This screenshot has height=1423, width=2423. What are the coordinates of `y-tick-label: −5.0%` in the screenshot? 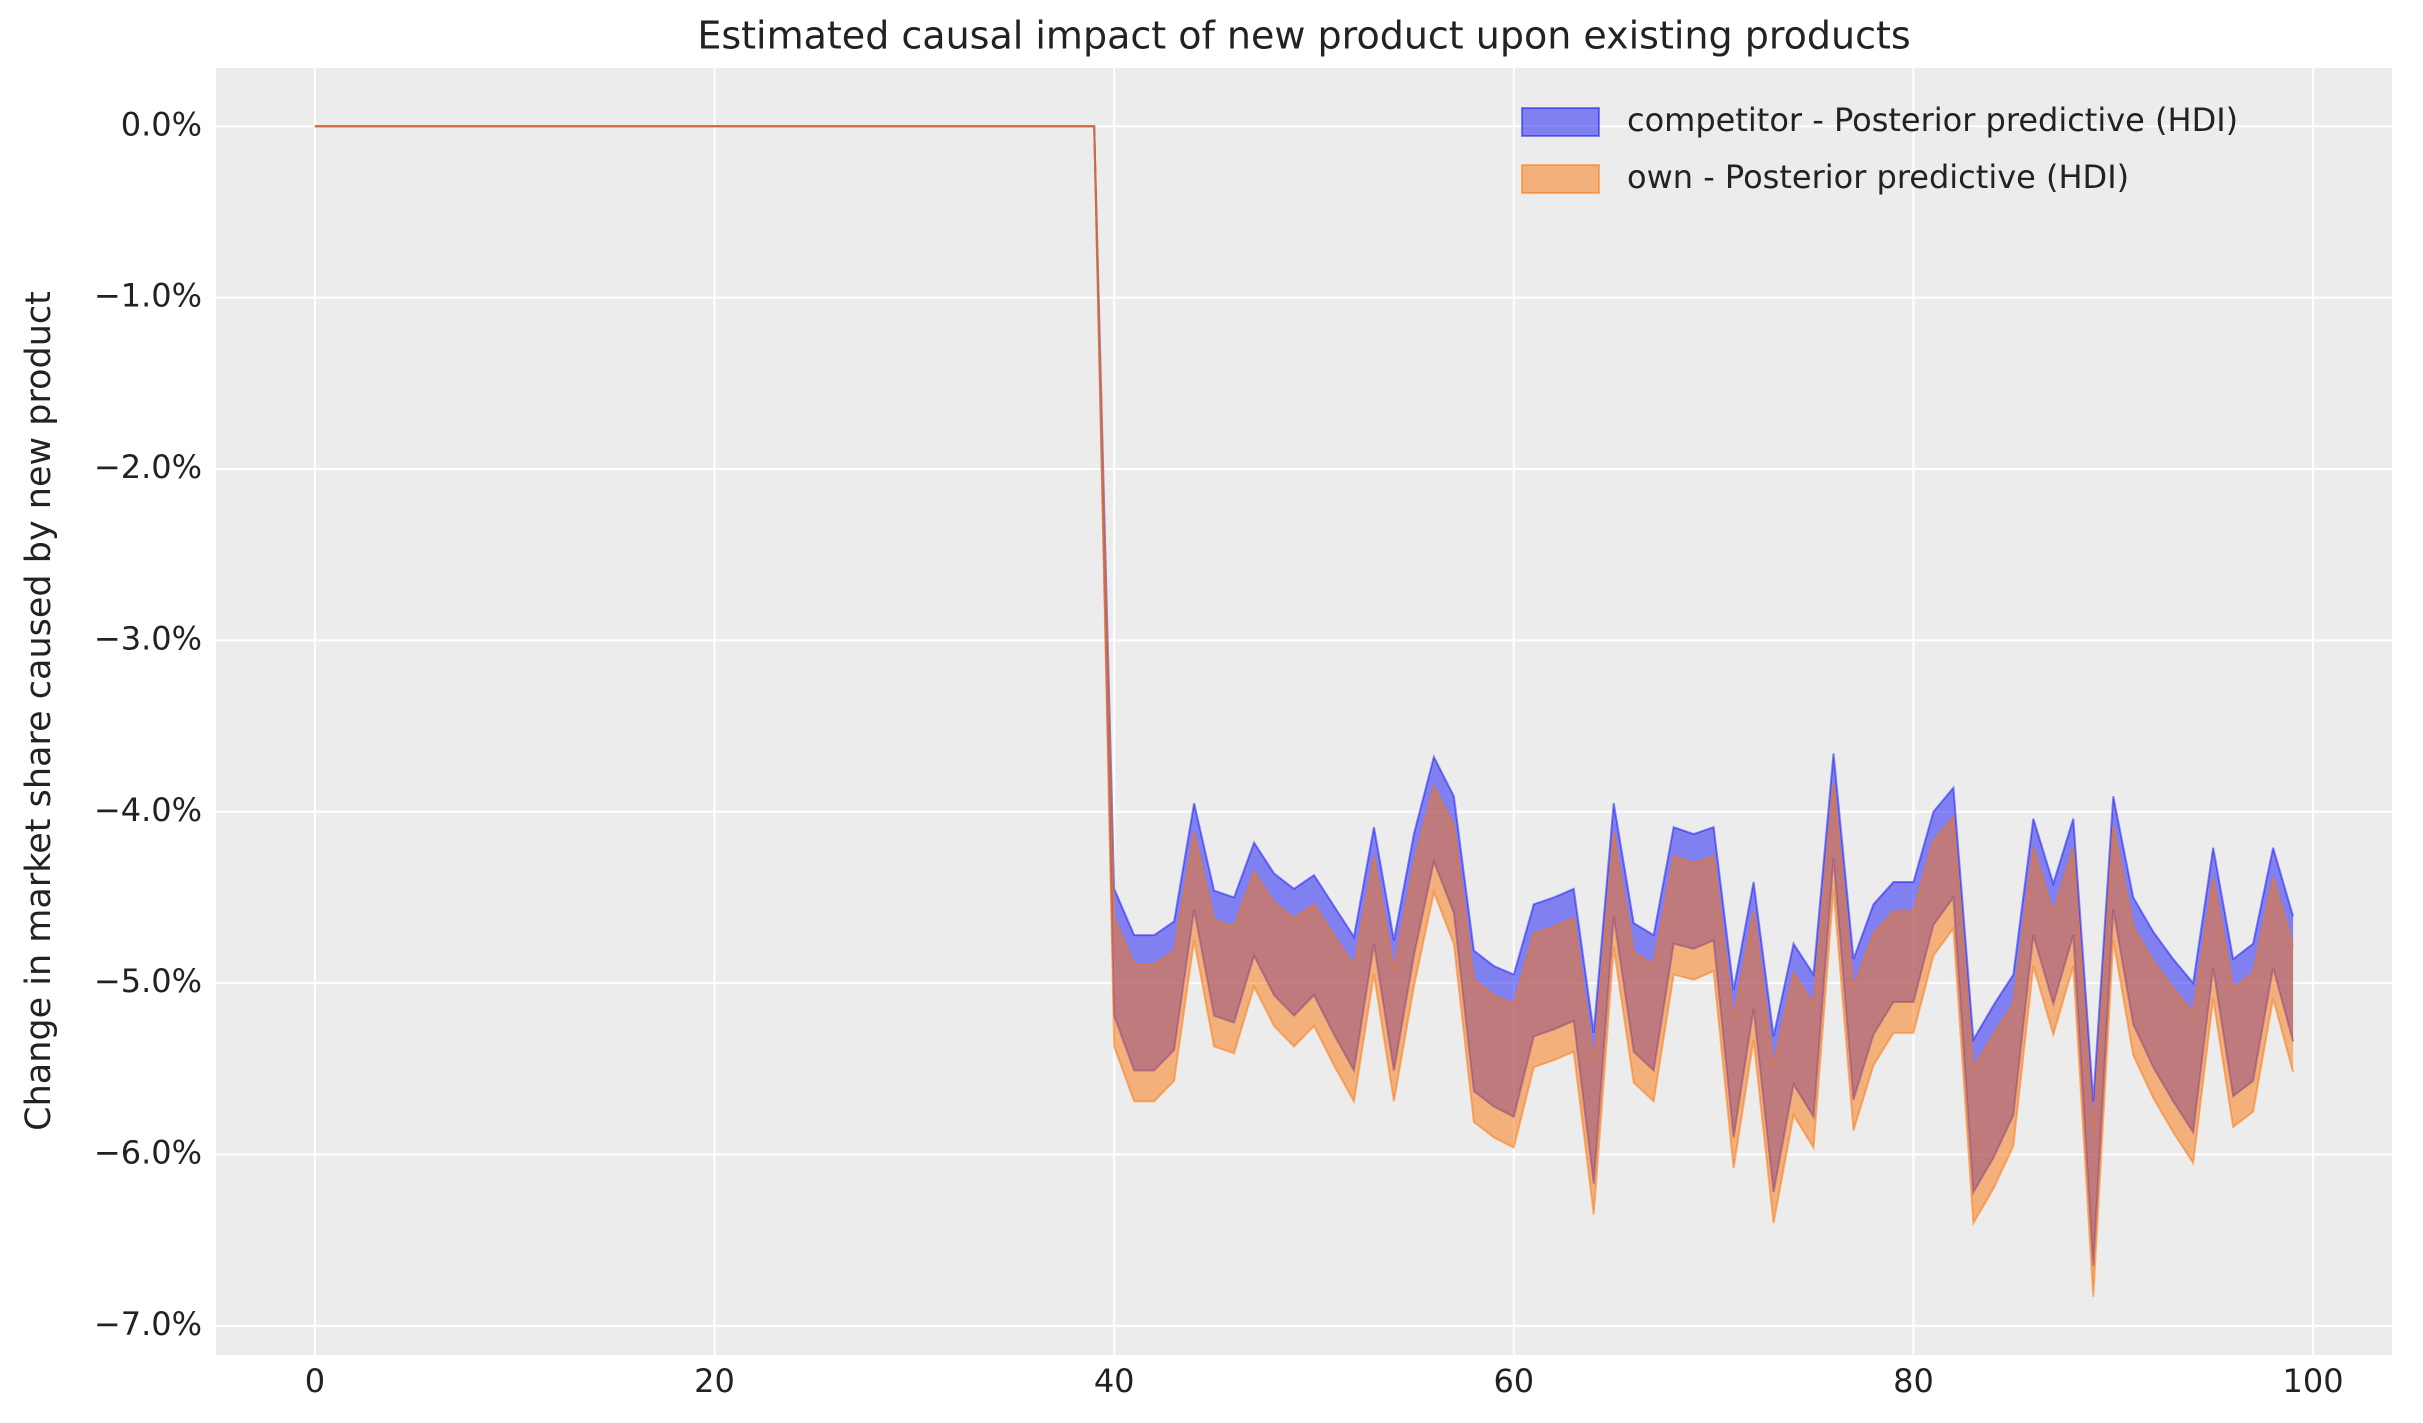 It's located at (148, 981).